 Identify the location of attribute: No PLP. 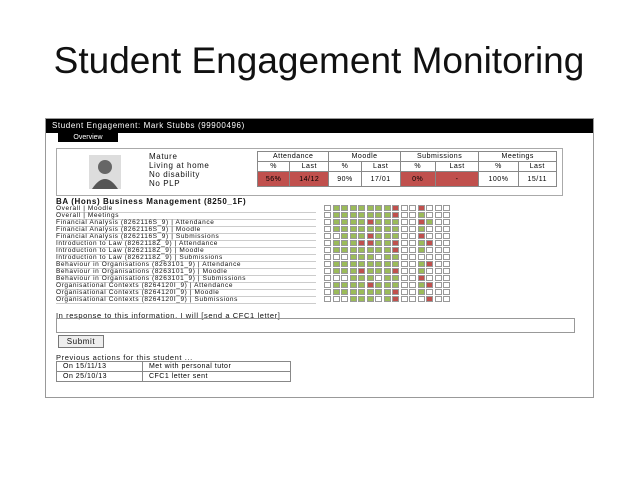
(165, 183).